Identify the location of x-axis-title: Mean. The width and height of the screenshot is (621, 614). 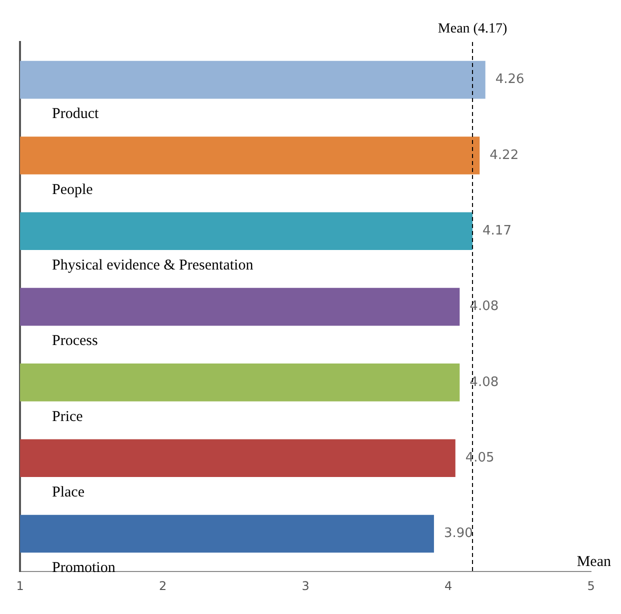
(594, 562).